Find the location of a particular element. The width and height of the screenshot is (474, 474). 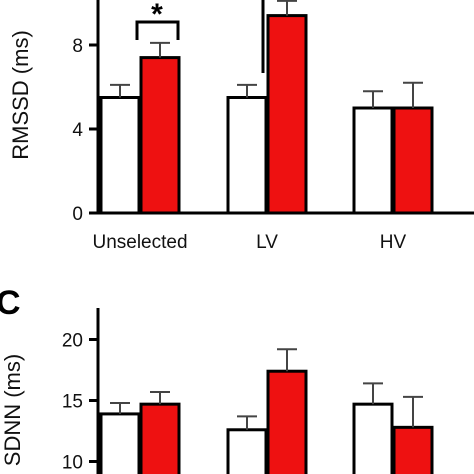

sdnn-y-tick-label: 10 is located at coordinates (72, 463).